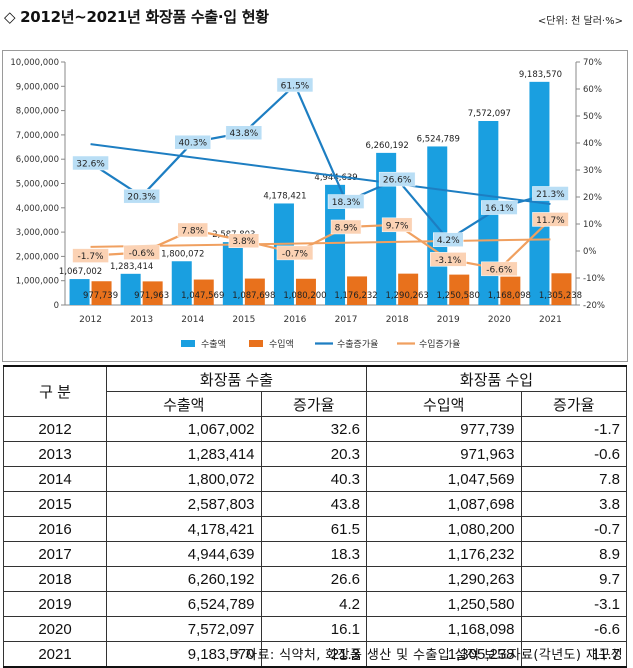  I want to click on cell-export: 2,587,803, so click(184, 504).